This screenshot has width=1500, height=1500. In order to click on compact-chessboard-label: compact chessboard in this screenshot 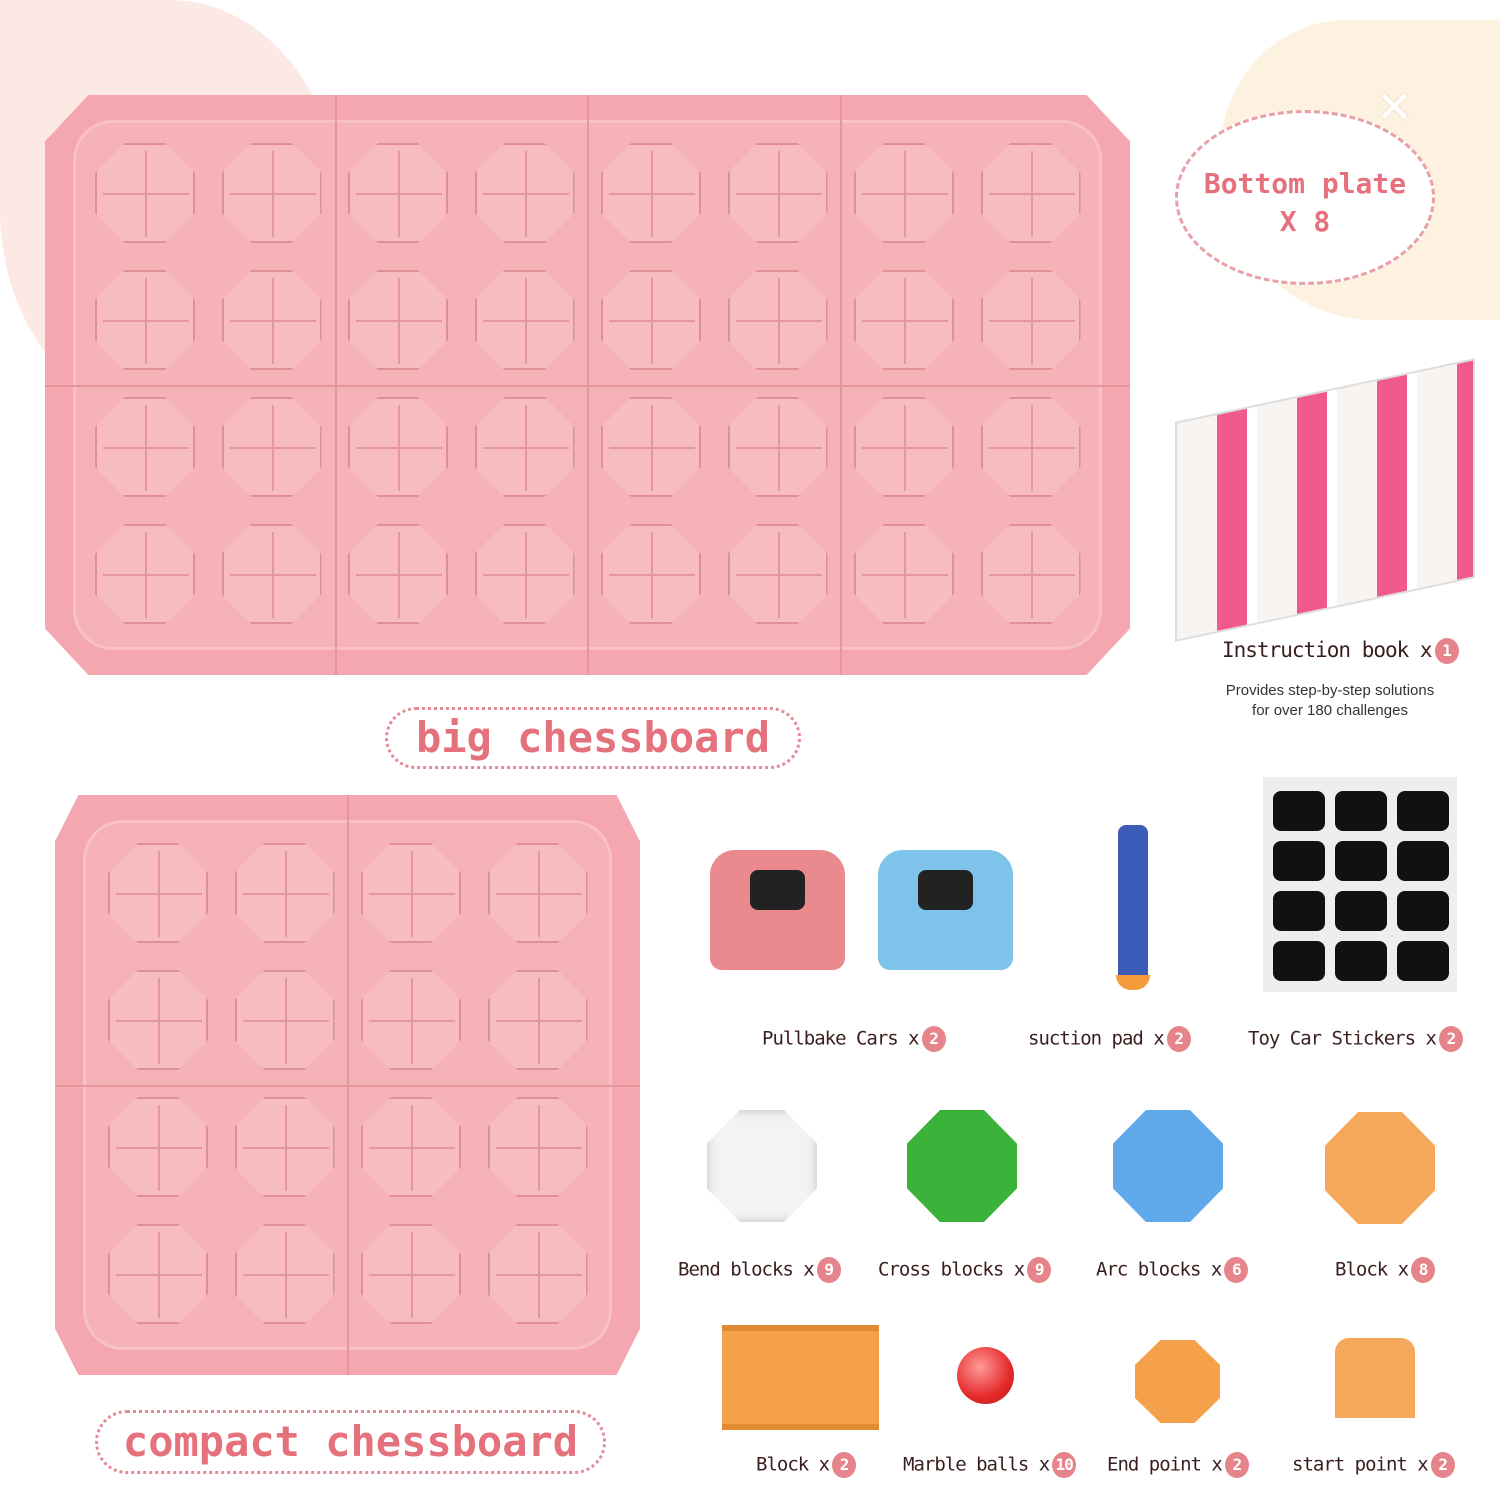, I will do `click(350, 1442)`.